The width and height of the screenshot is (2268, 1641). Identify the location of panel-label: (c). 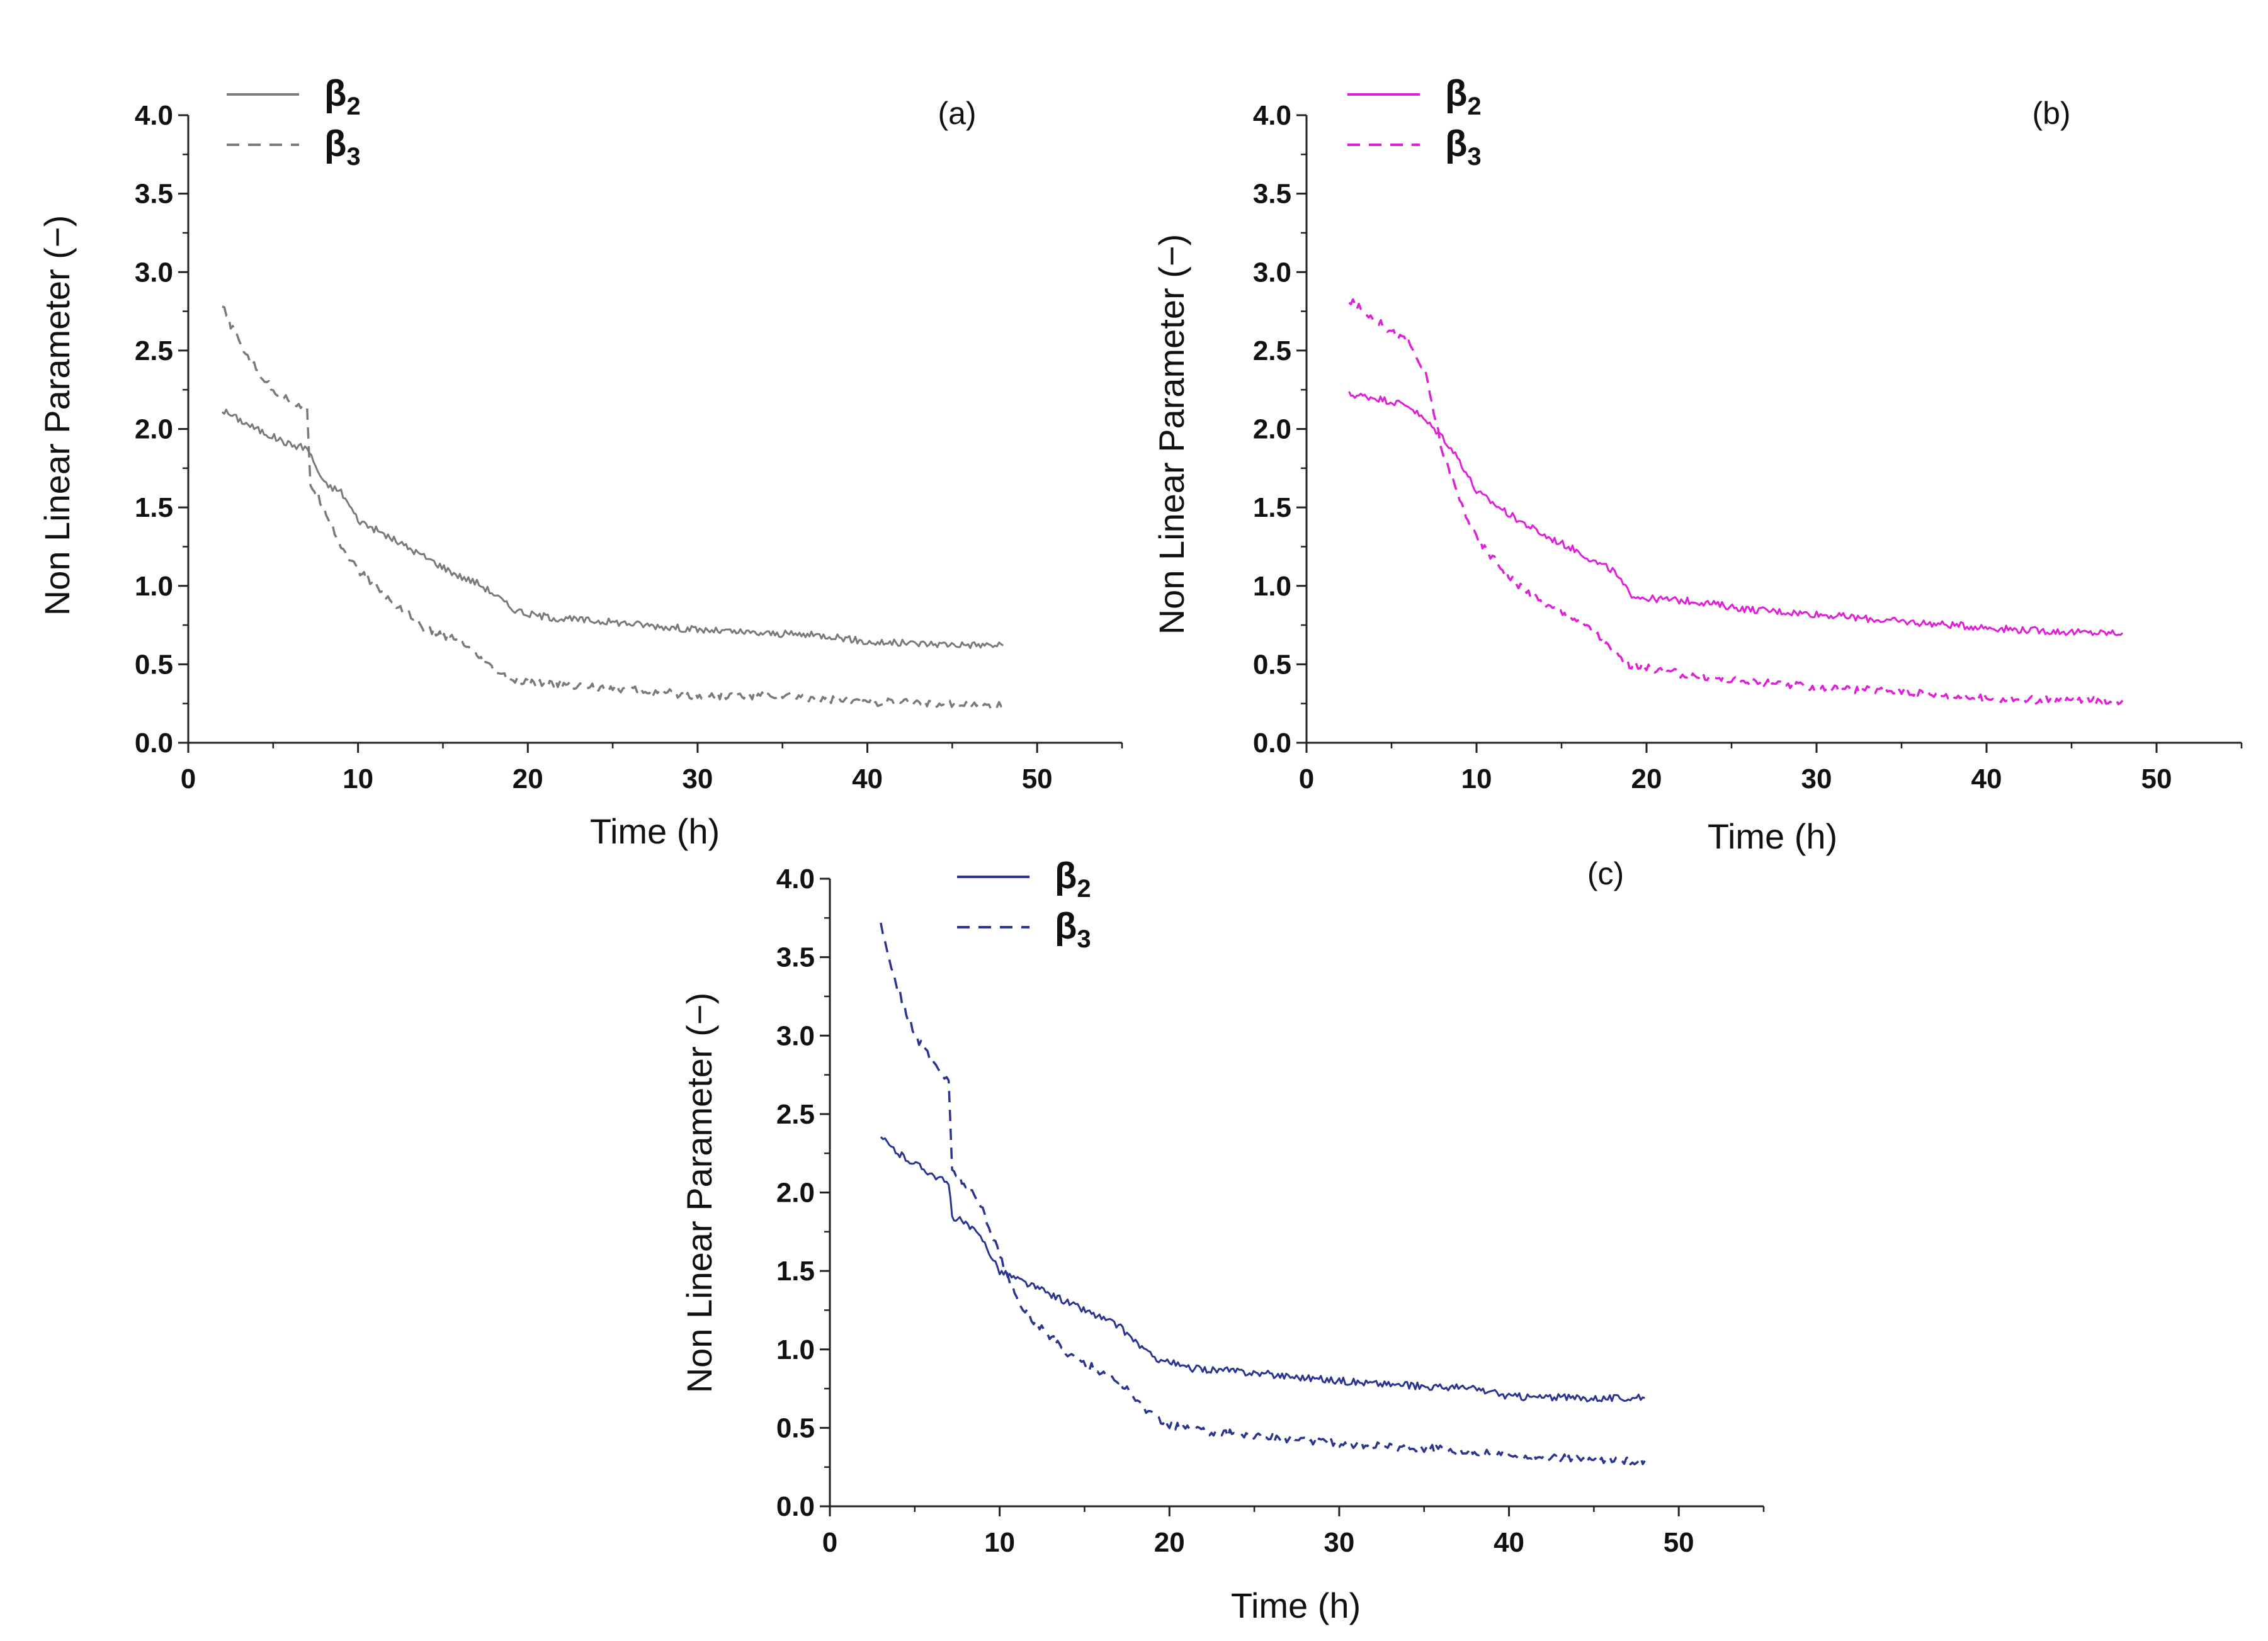
(1605, 873).